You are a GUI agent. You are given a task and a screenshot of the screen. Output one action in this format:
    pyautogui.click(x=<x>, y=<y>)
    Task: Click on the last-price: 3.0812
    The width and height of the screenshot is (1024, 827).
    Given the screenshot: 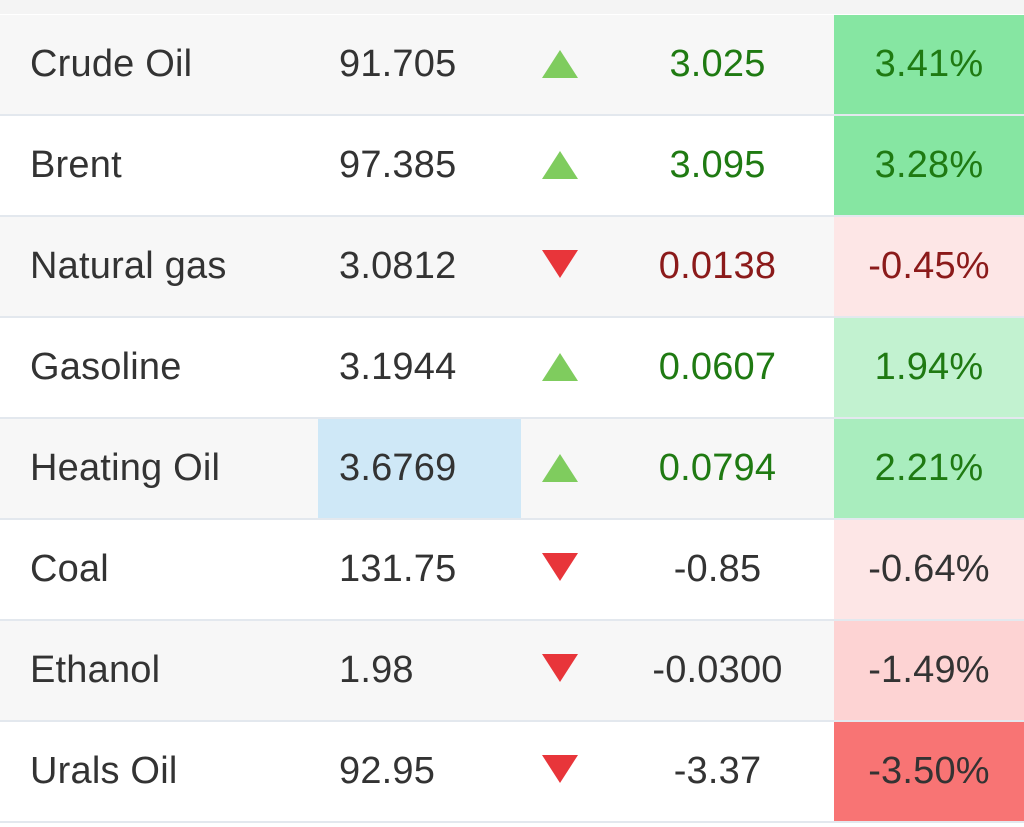 What is the action you would take?
    pyautogui.click(x=398, y=266)
    